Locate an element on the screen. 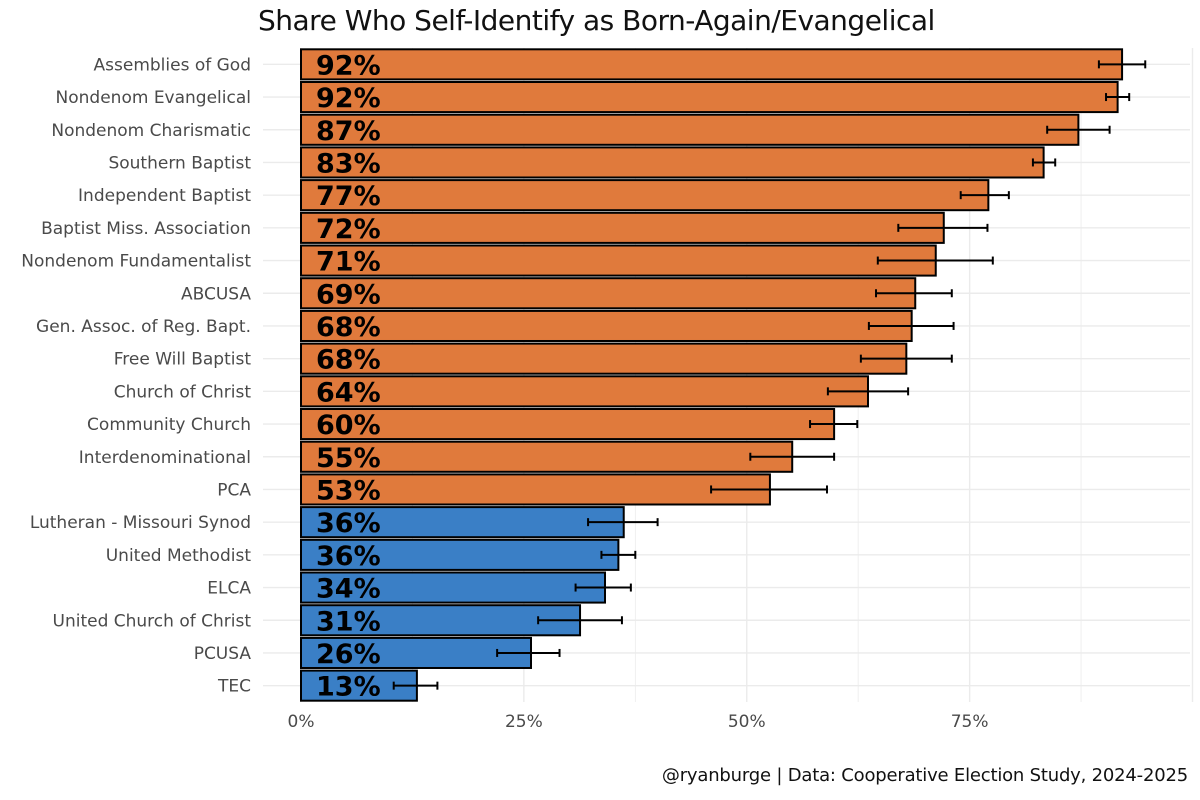 The image size is (1200, 800). bar-value-label: 69% is located at coordinates (348, 294).